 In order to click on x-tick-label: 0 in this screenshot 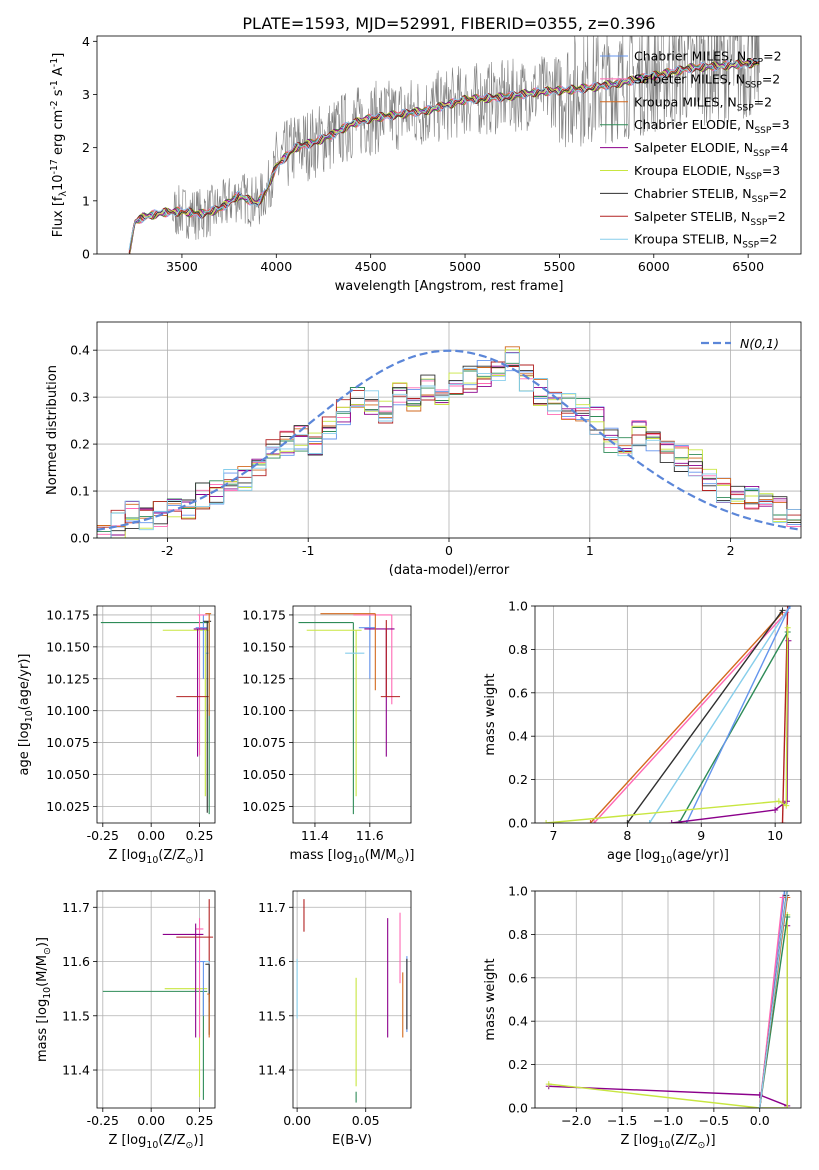, I will do `click(449, 550)`.